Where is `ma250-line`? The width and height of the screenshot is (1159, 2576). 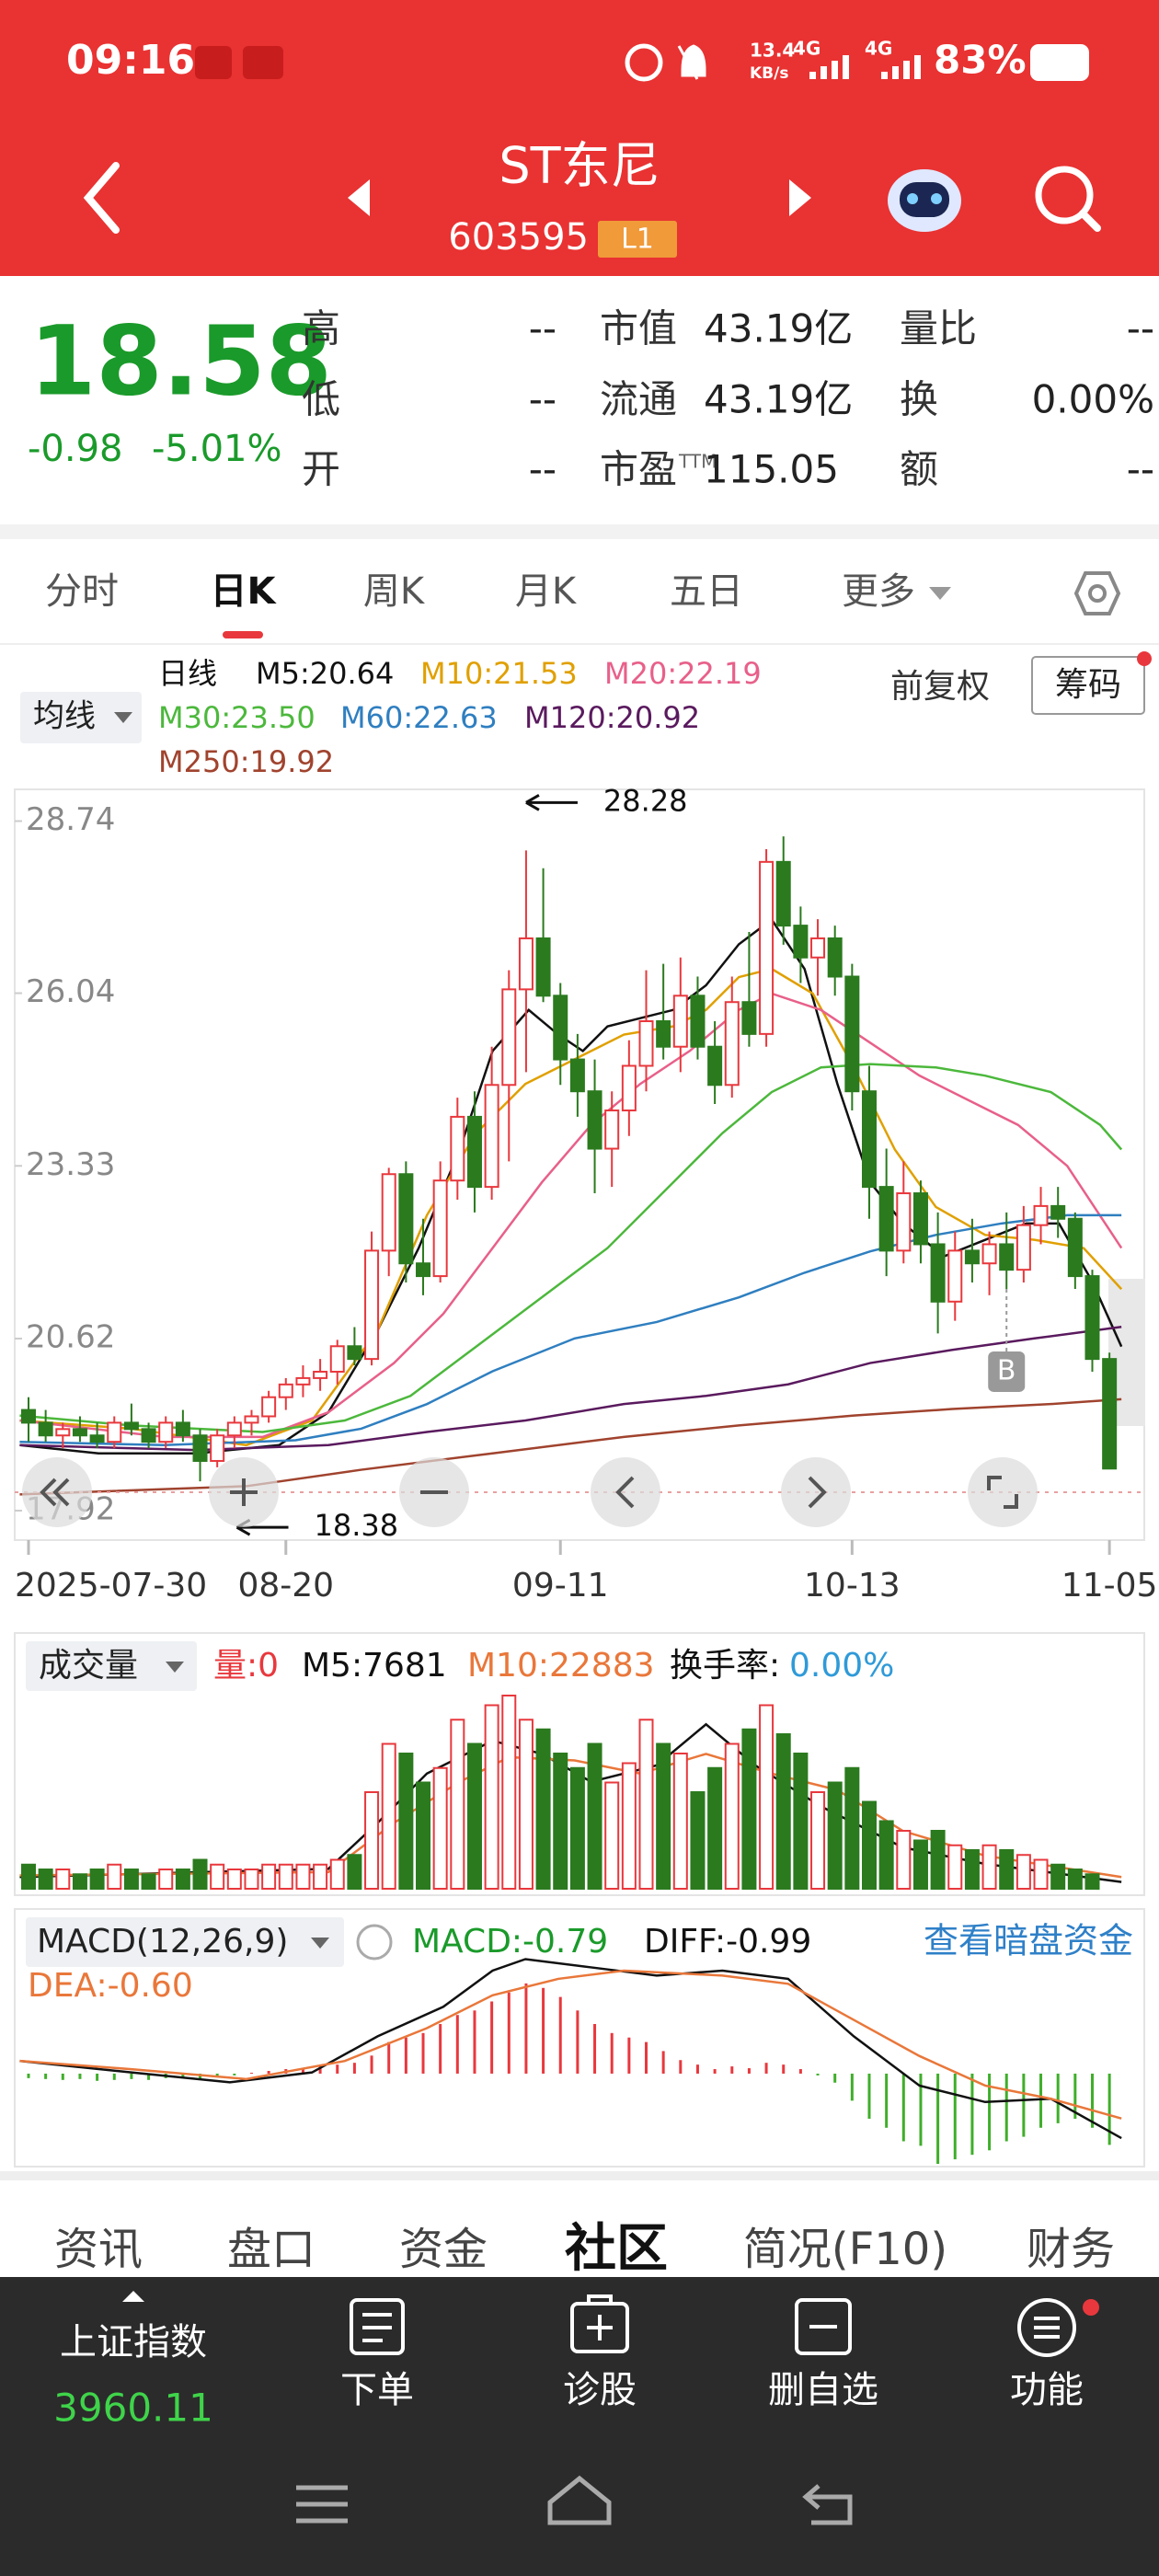 ma250-line is located at coordinates (570, 1446).